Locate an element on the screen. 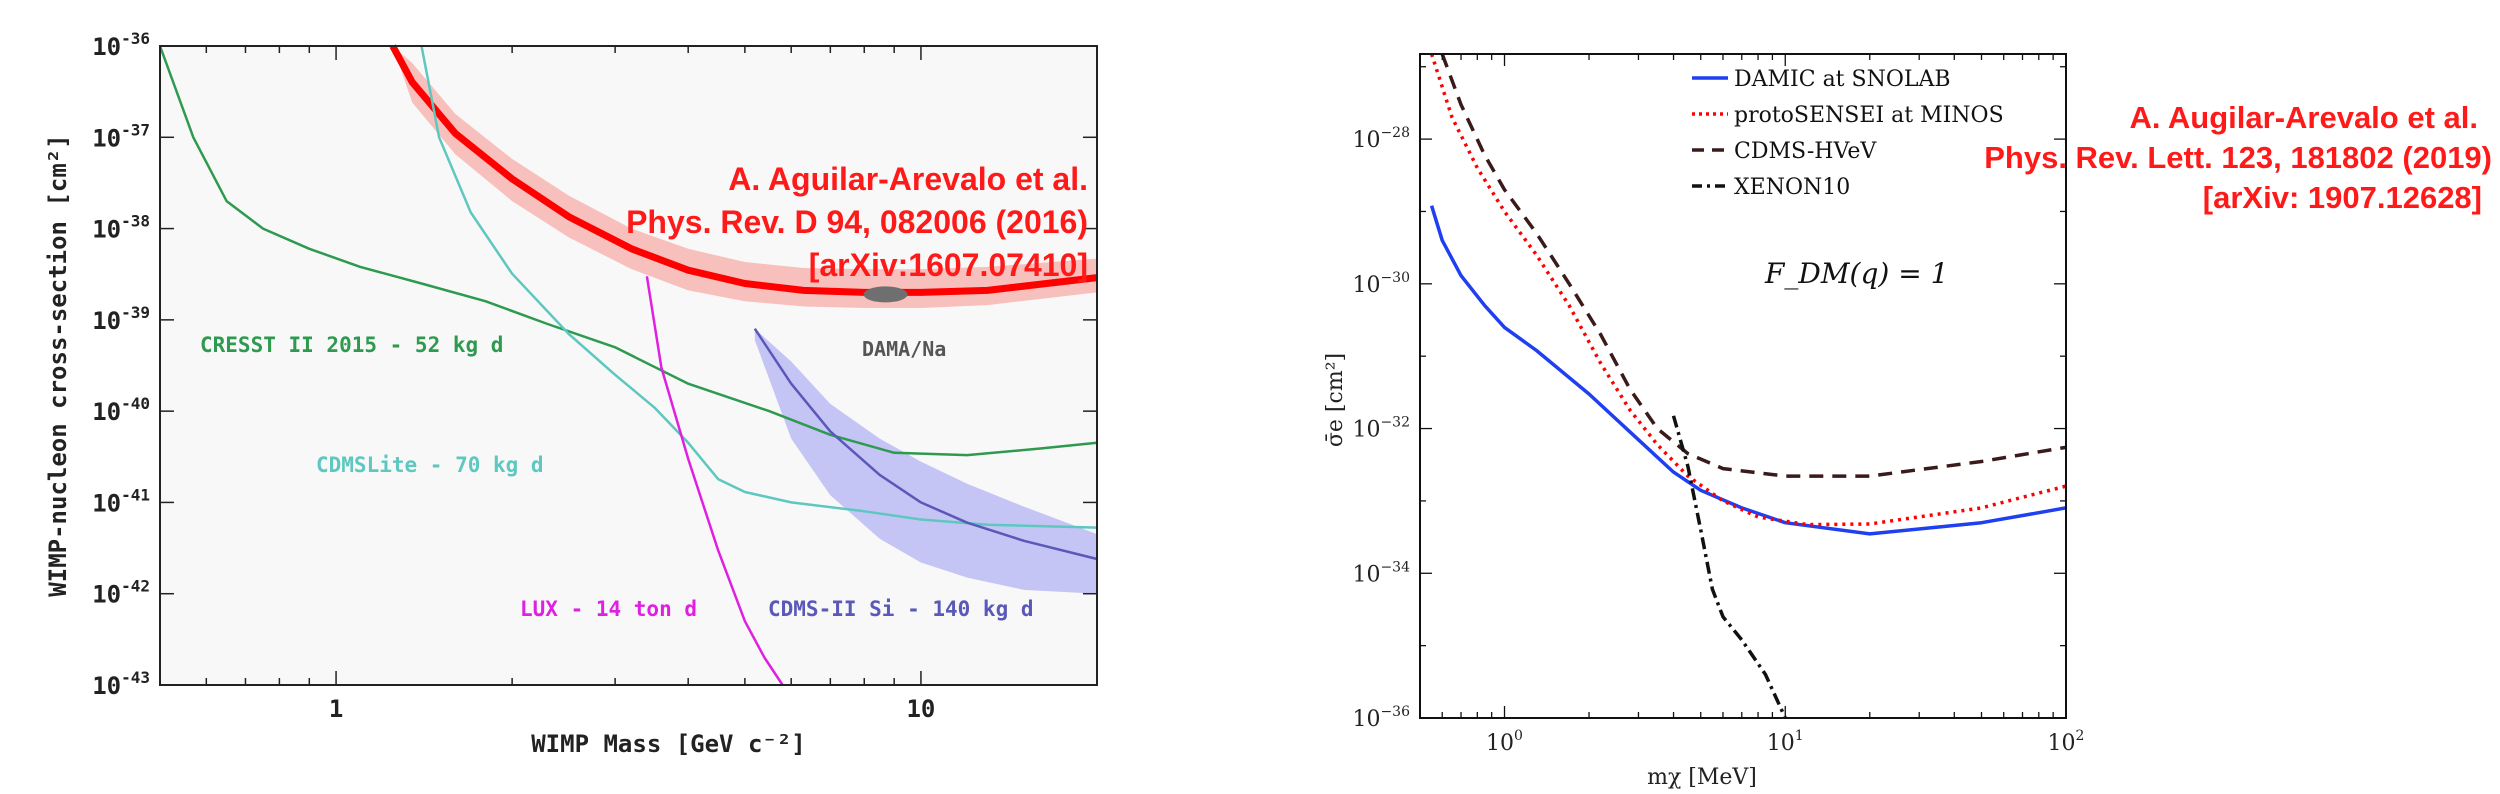 The height and width of the screenshot is (794, 2500). right-y-tick-label-0: 10−28 is located at coordinates (1381, 139).